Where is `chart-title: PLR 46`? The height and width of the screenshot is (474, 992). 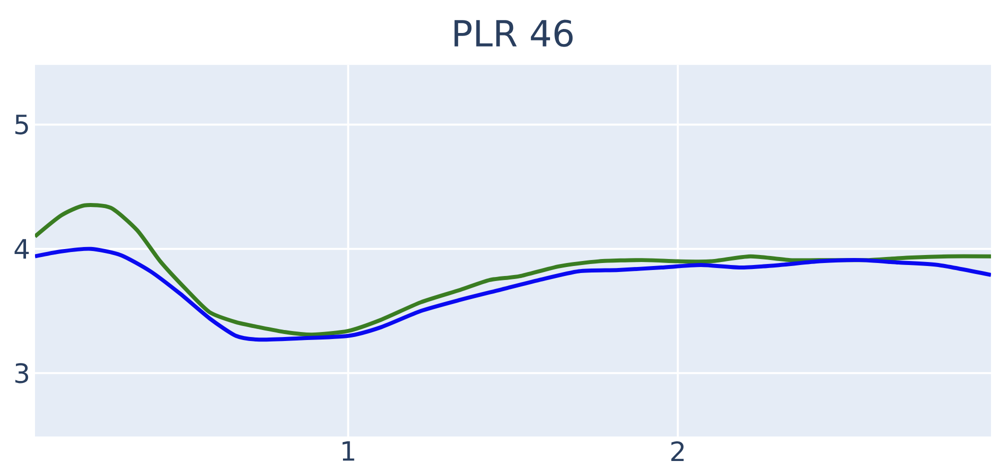
chart-title: PLR 46 is located at coordinates (513, 34).